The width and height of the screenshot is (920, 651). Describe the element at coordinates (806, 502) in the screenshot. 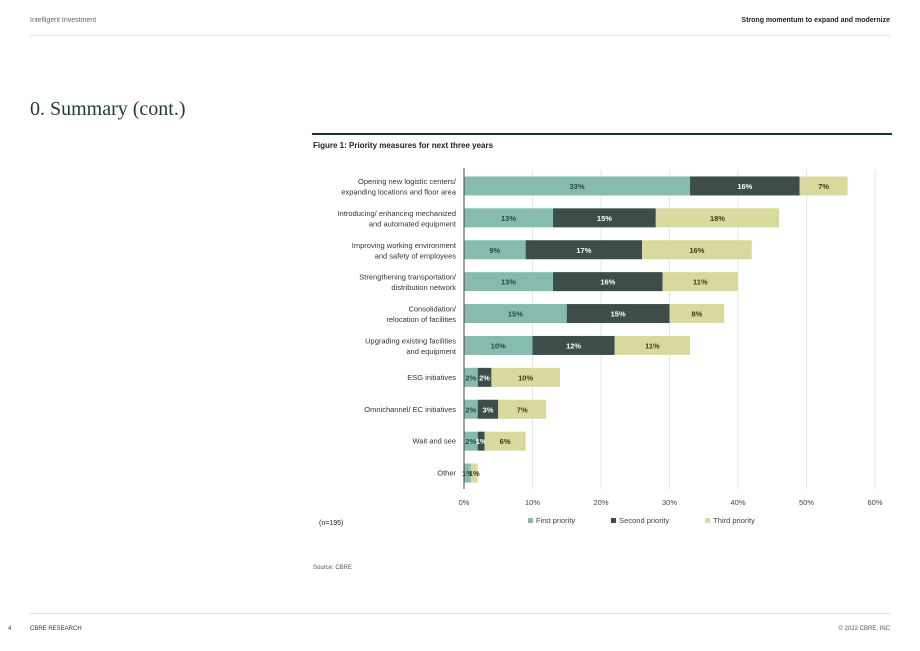

I see `x-tick-label: 50%` at that location.